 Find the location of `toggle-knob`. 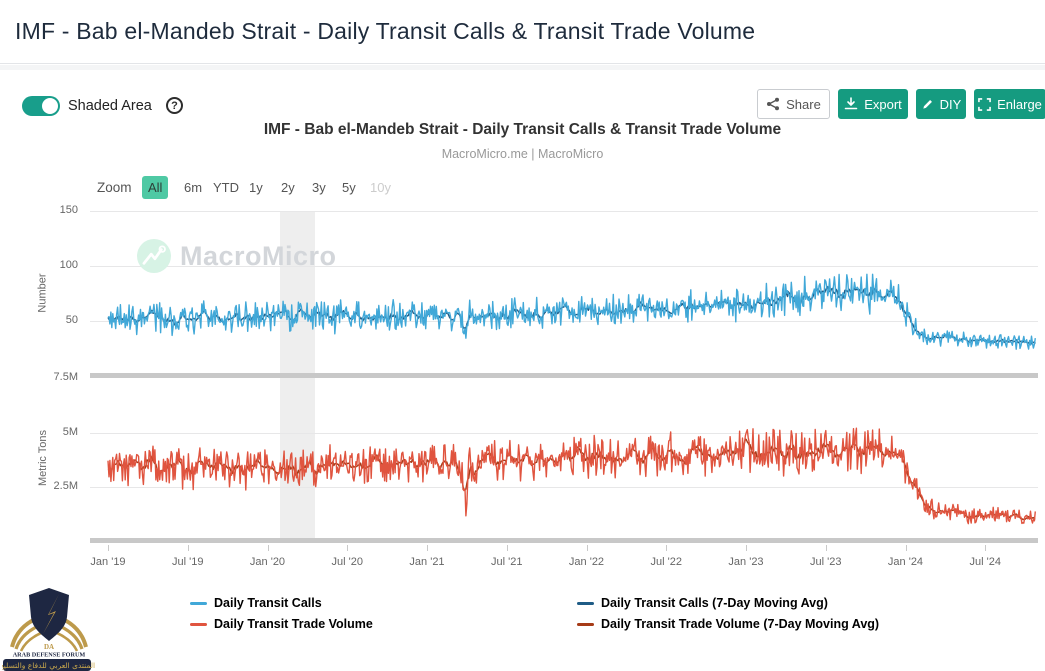

toggle-knob is located at coordinates (50, 106).